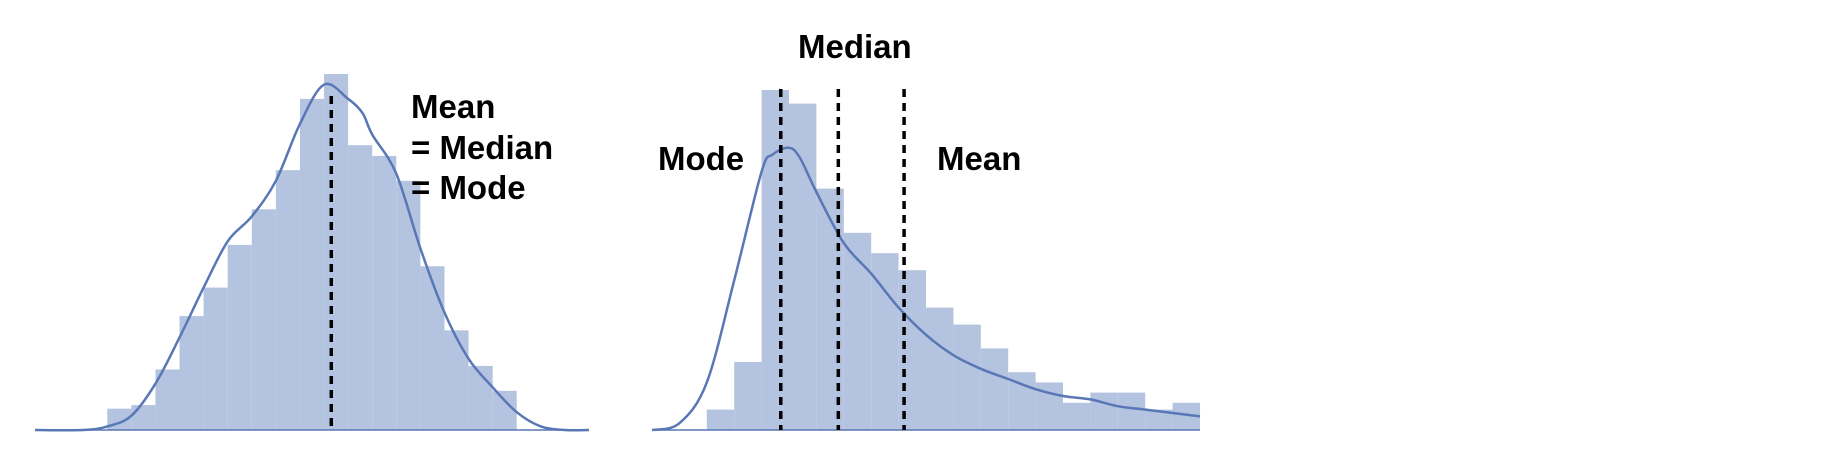  I want to click on median-label: Median, so click(855, 46).